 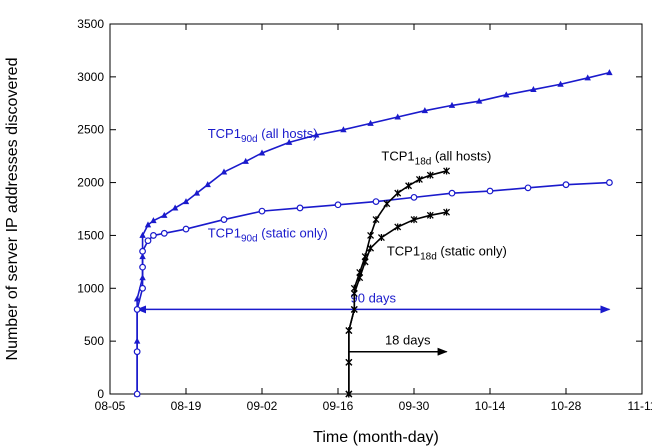 What do you see at coordinates (640, 406) in the screenshot?
I see `x-tick-label: 11-11` at bounding box center [640, 406].